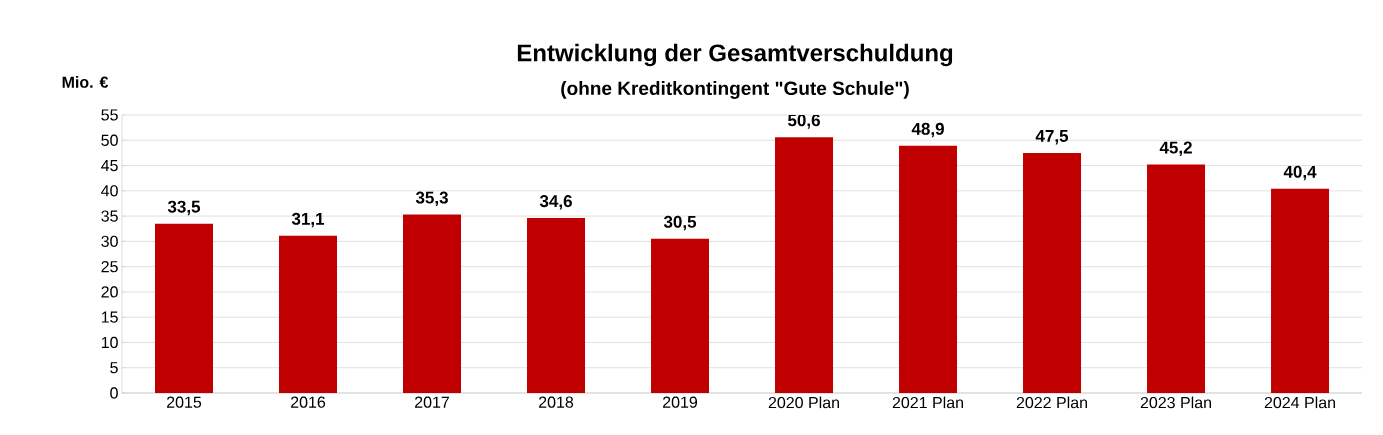 This screenshot has width=1383, height=435. I want to click on data-label: 34,6, so click(555, 202).